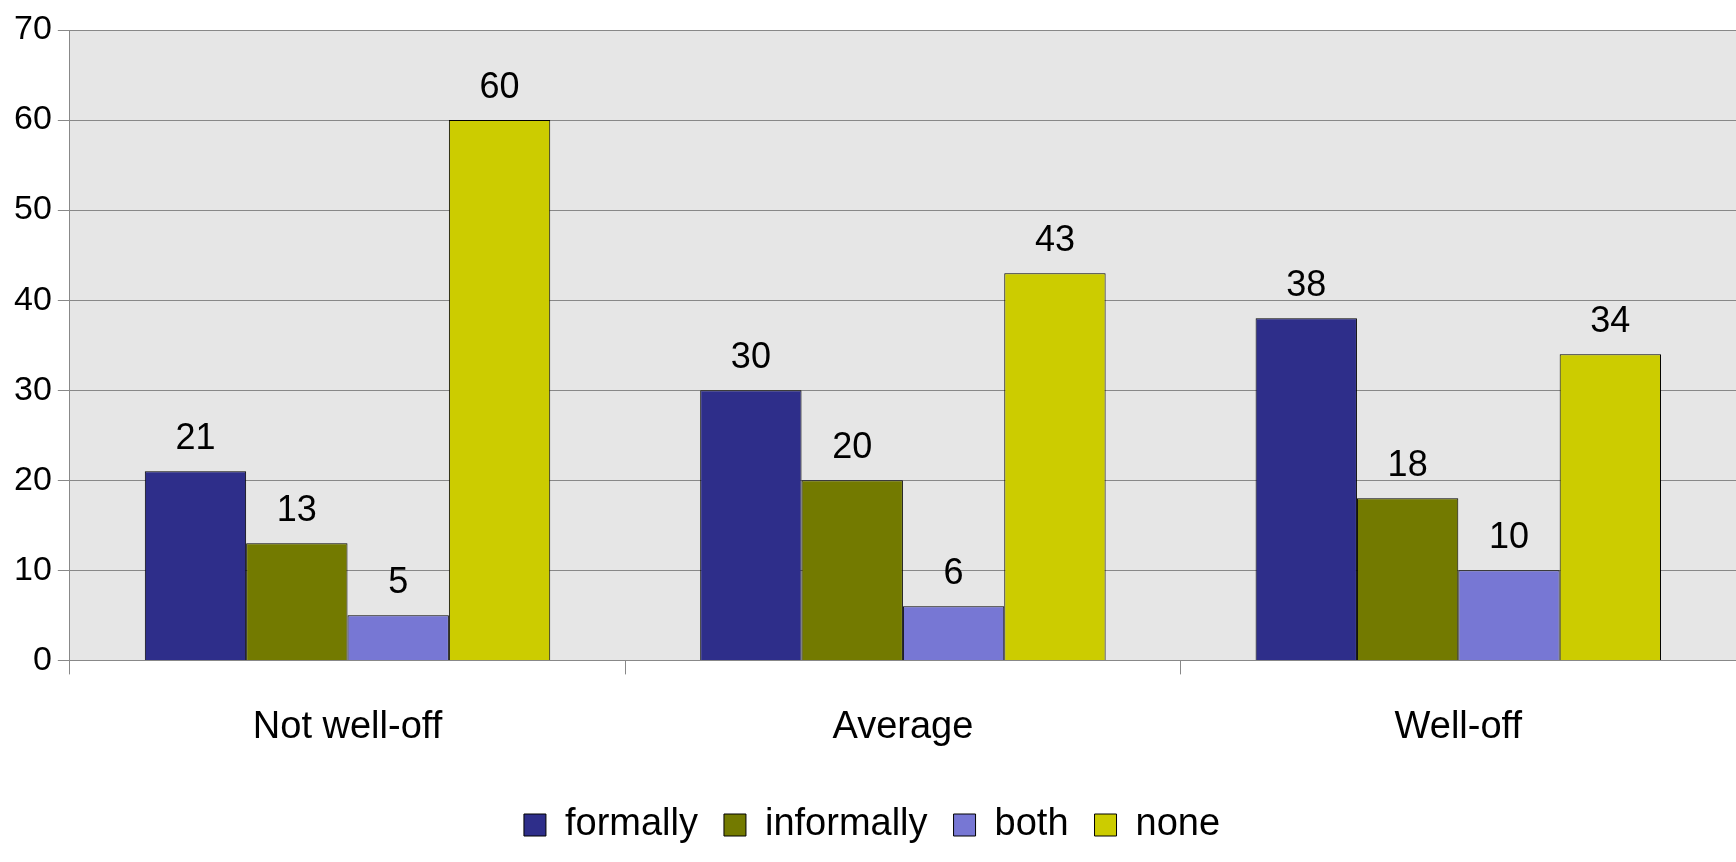 The width and height of the screenshot is (1736, 862). Describe the element at coordinates (32, 567) in the screenshot. I see `y-tick-label: 10` at that location.